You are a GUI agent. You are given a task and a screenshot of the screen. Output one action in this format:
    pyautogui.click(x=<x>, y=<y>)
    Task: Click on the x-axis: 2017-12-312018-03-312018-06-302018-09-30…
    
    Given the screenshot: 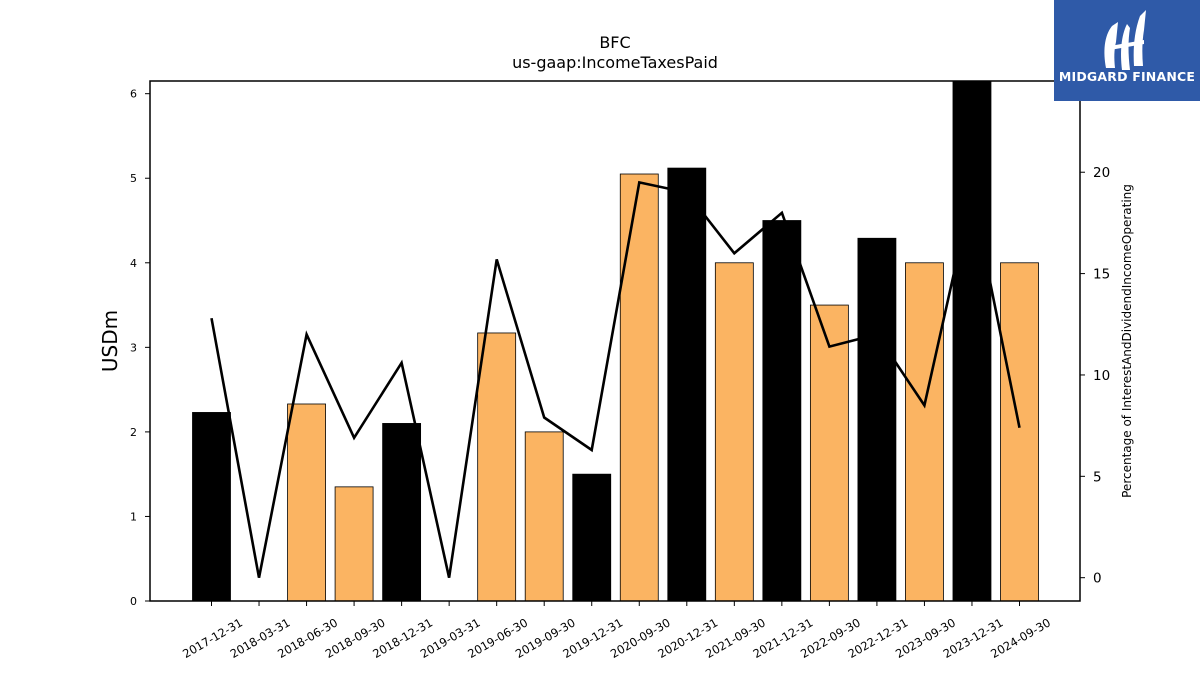 What is the action you would take?
    pyautogui.click(x=616, y=631)
    